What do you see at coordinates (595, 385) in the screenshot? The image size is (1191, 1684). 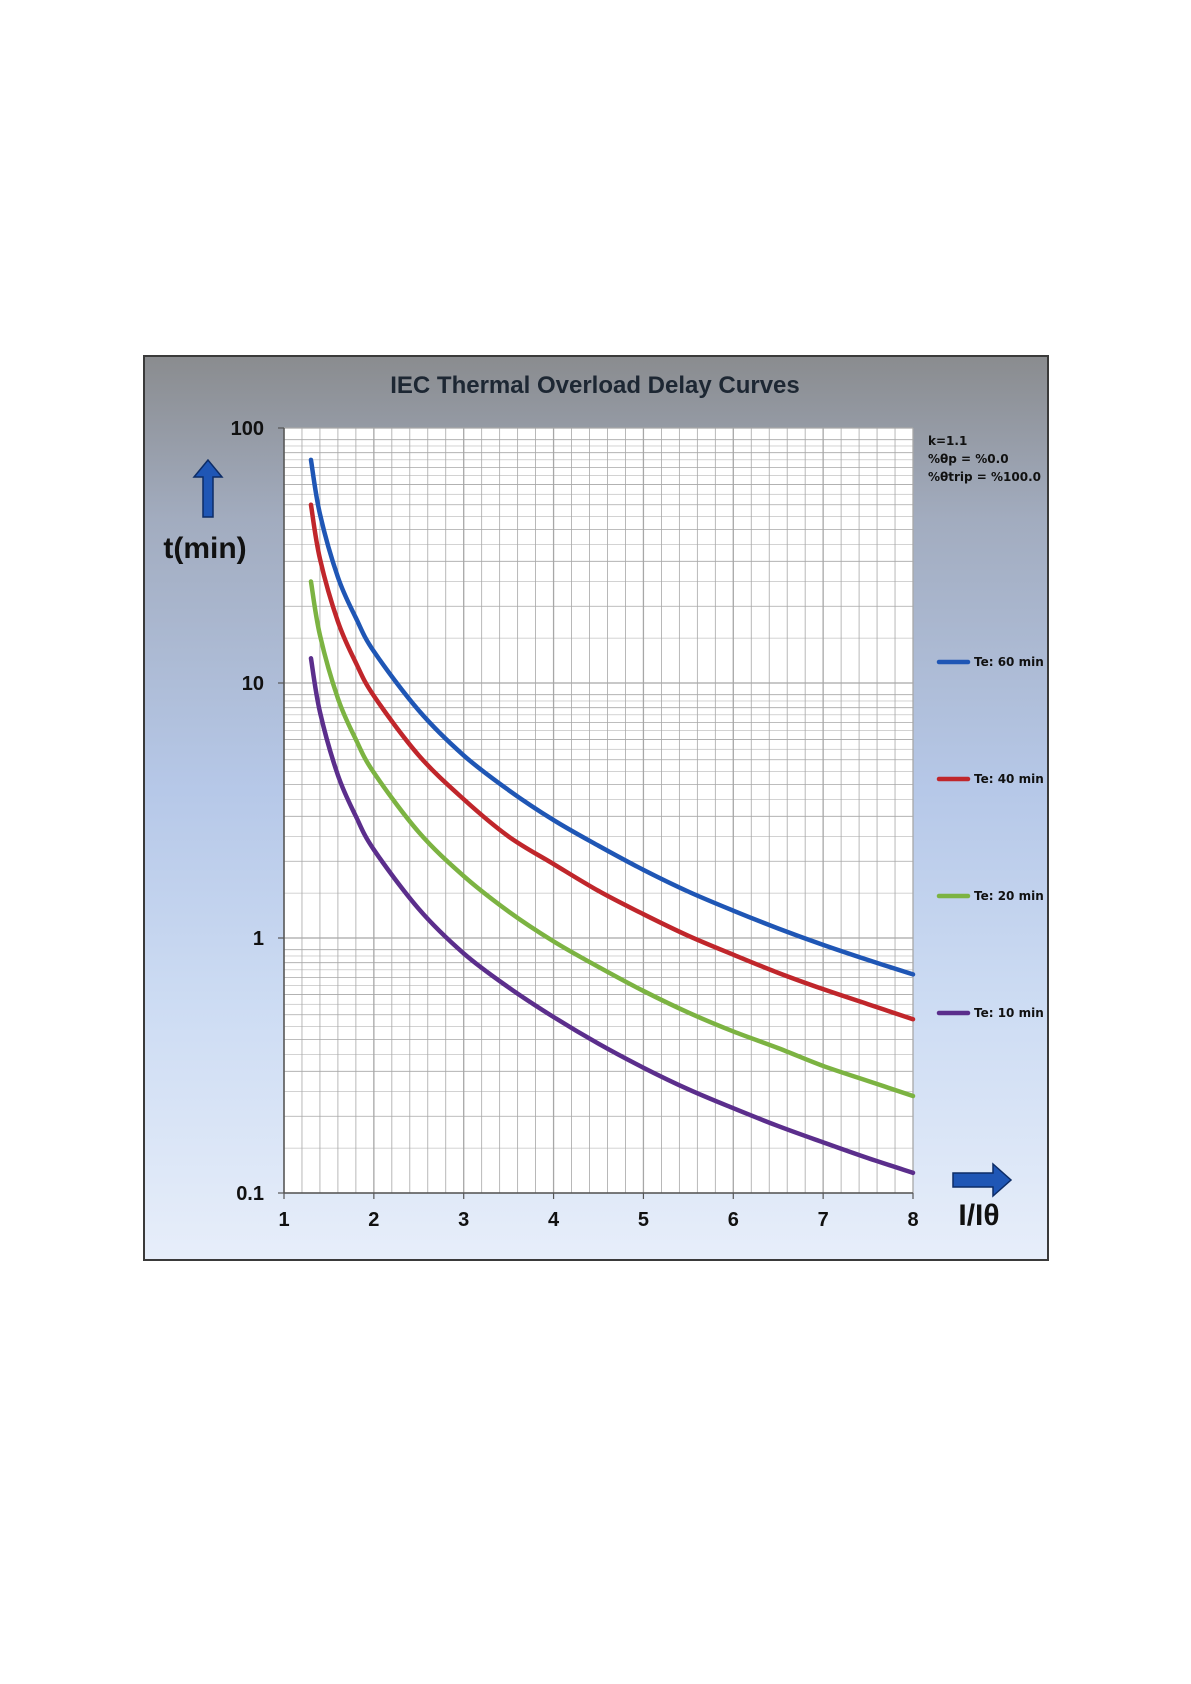 I see `chart-title: IEC Thermal Overload Delay Curves` at bounding box center [595, 385].